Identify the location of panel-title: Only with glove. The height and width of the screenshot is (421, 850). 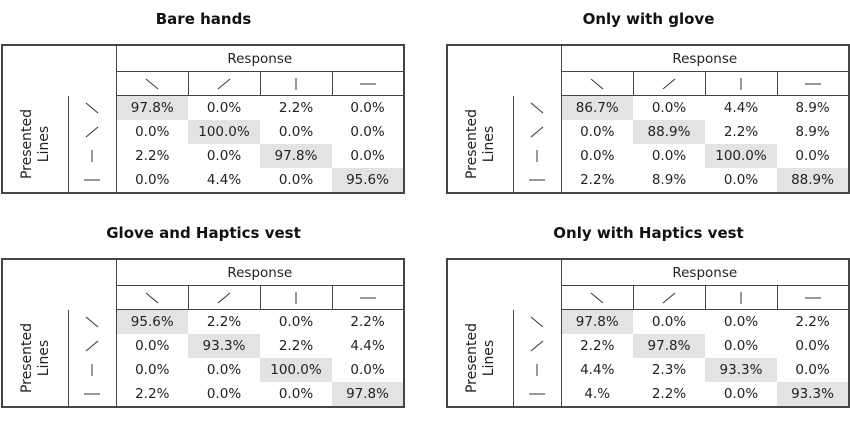
(648, 19).